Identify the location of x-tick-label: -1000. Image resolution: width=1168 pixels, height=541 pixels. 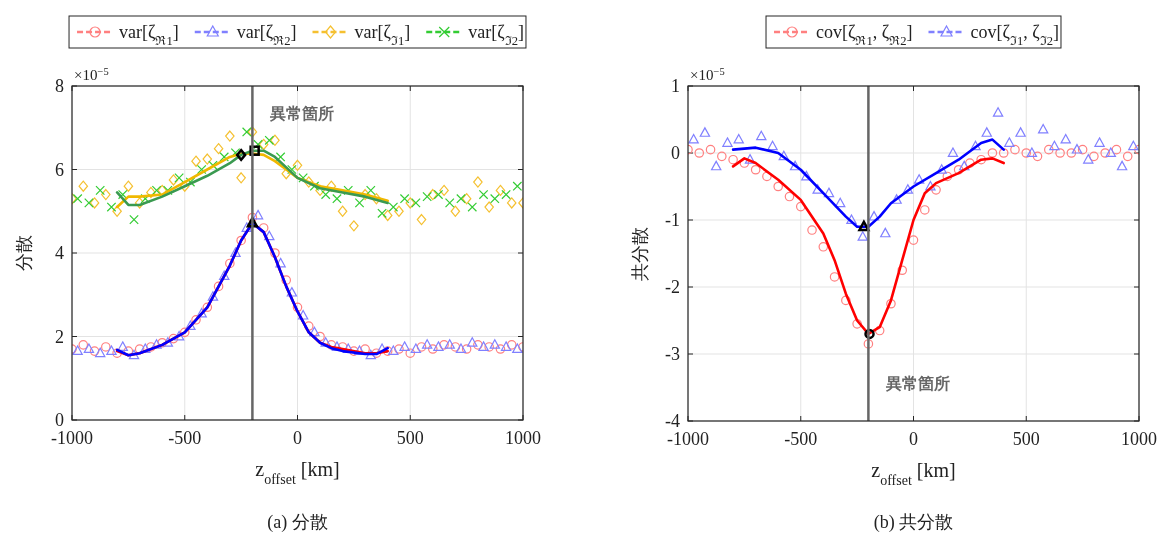
(72, 438).